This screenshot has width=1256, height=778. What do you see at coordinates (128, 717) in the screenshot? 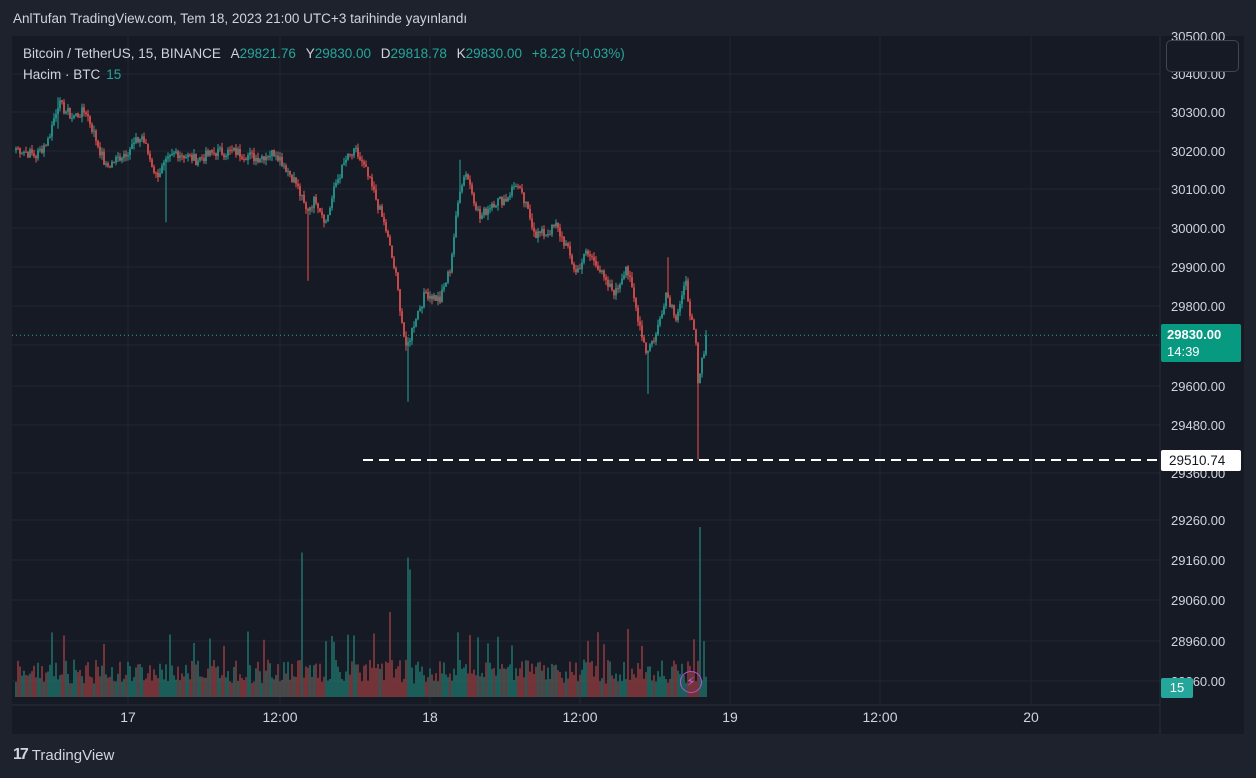
I see `time-axis-label: 17` at bounding box center [128, 717].